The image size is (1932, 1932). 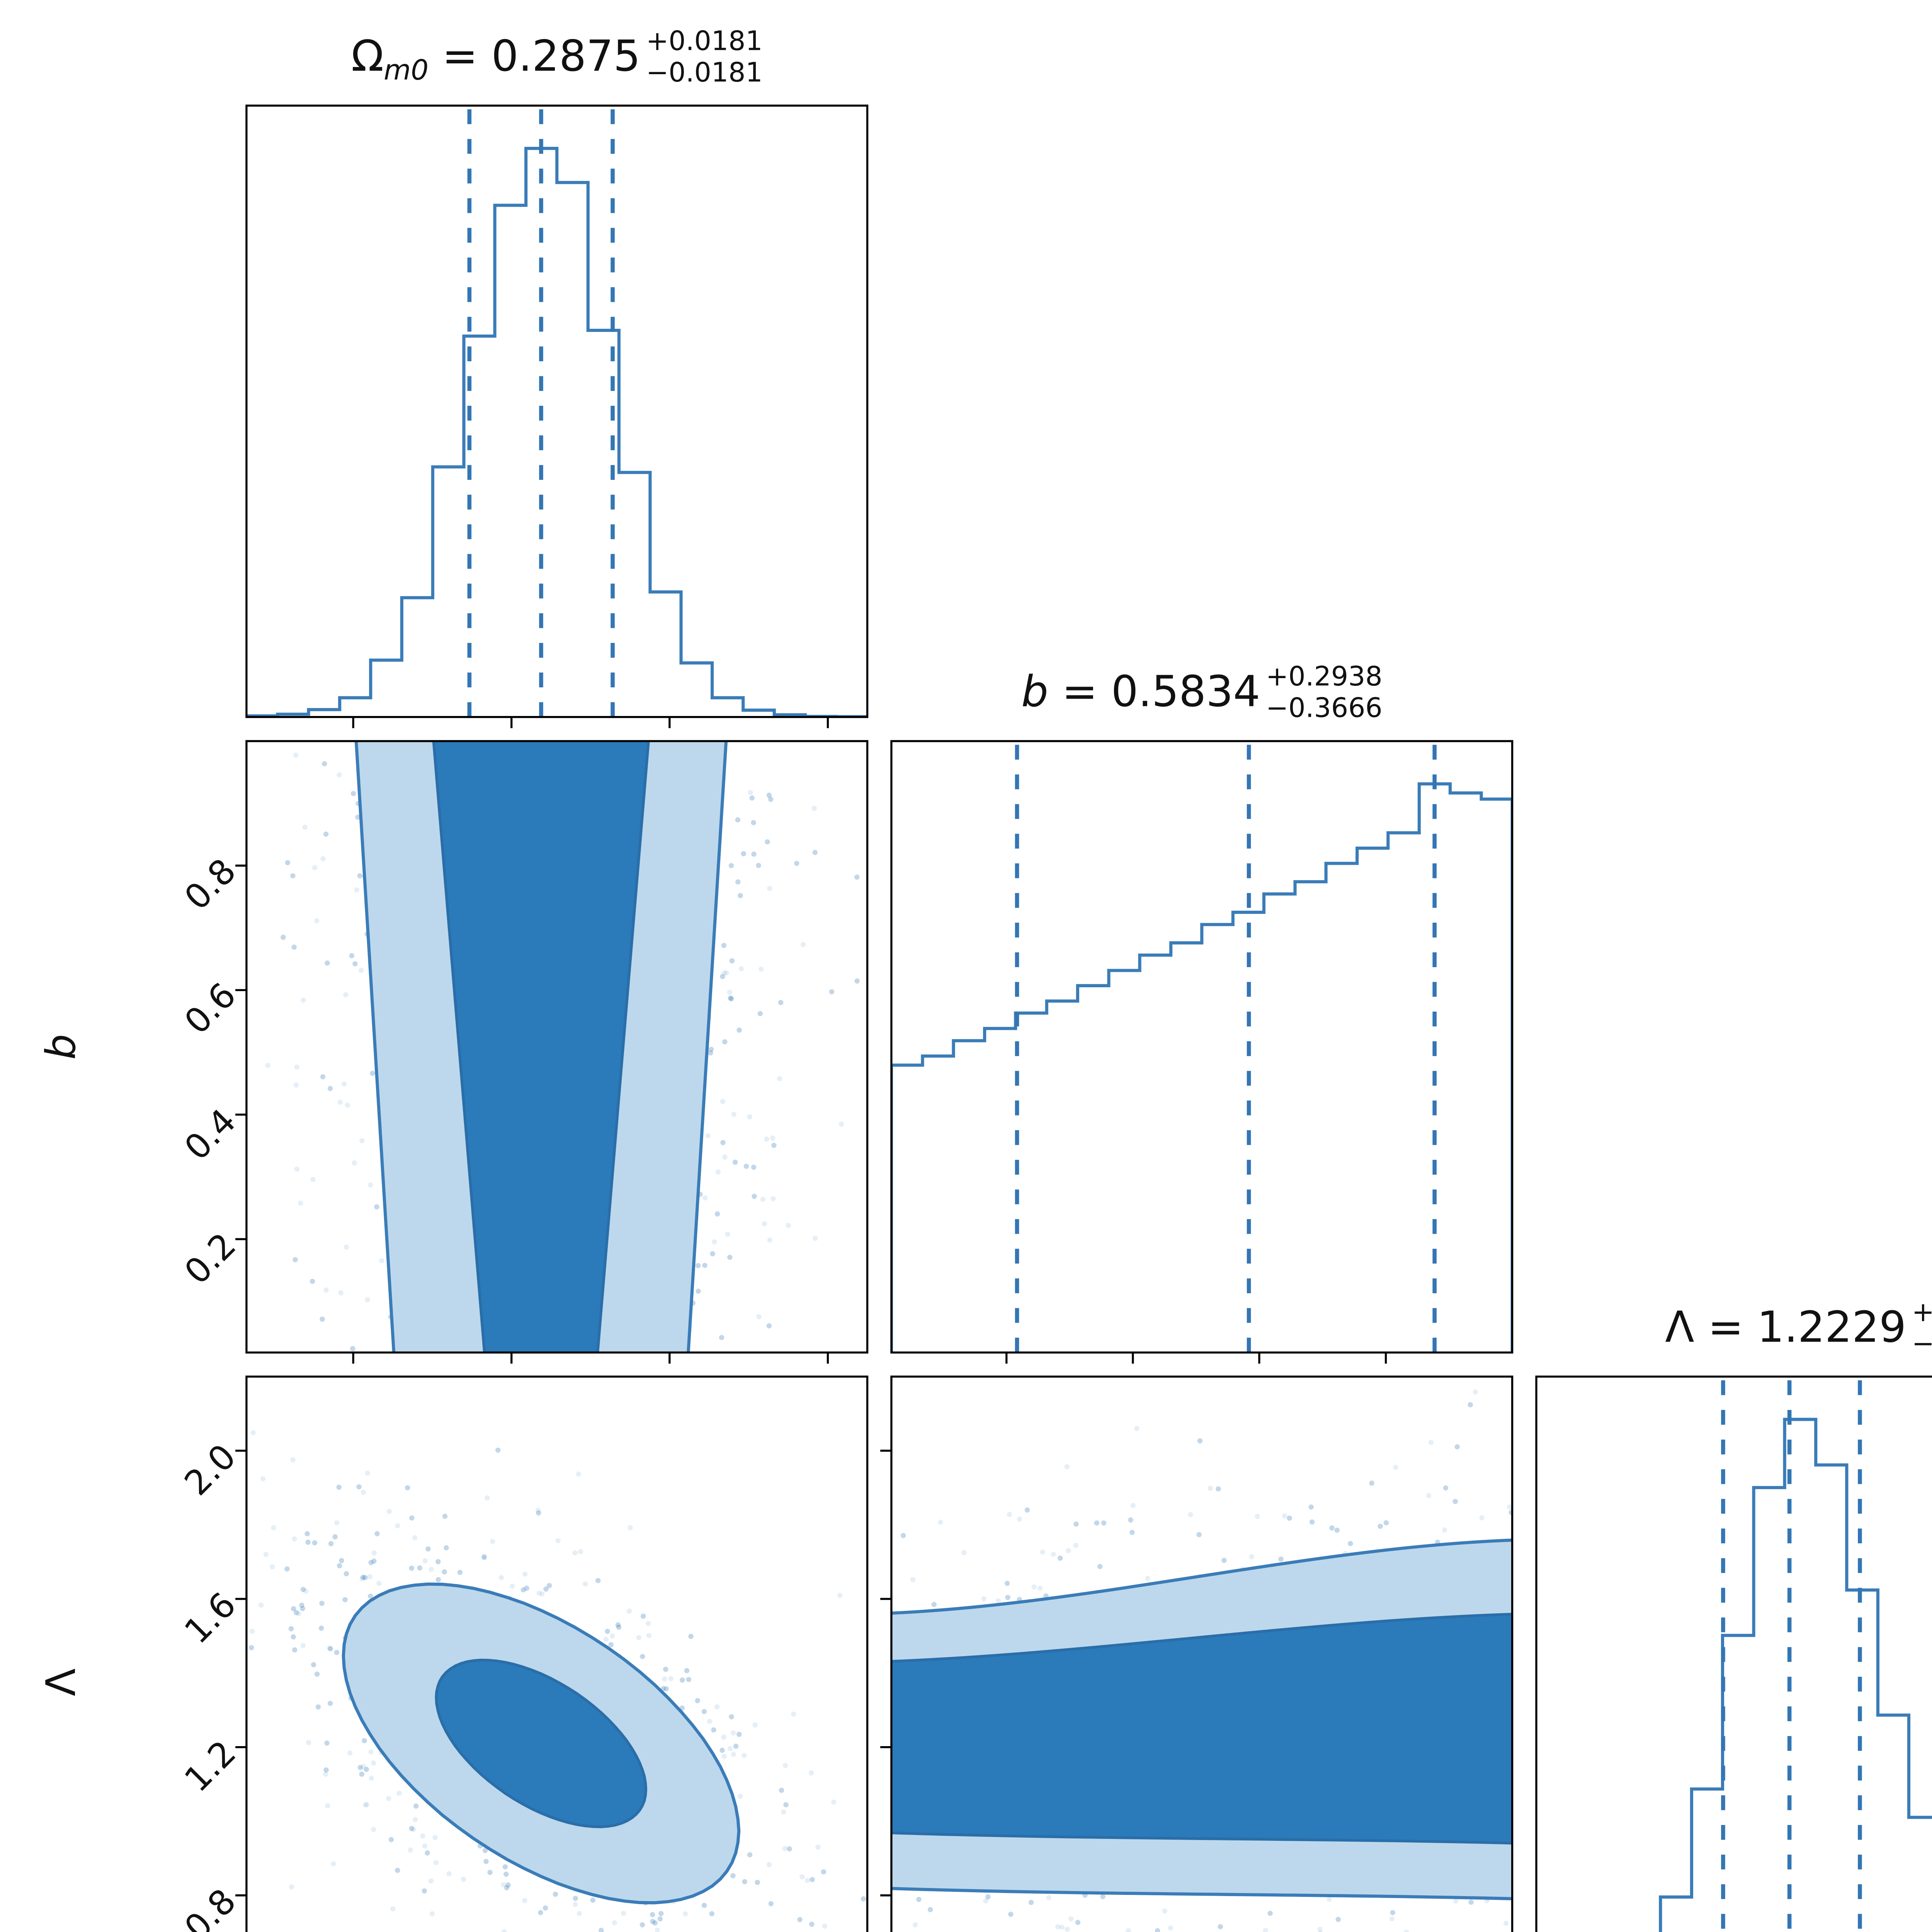 I want to click on title-value: = 0.5834, so click(x=1154, y=694).